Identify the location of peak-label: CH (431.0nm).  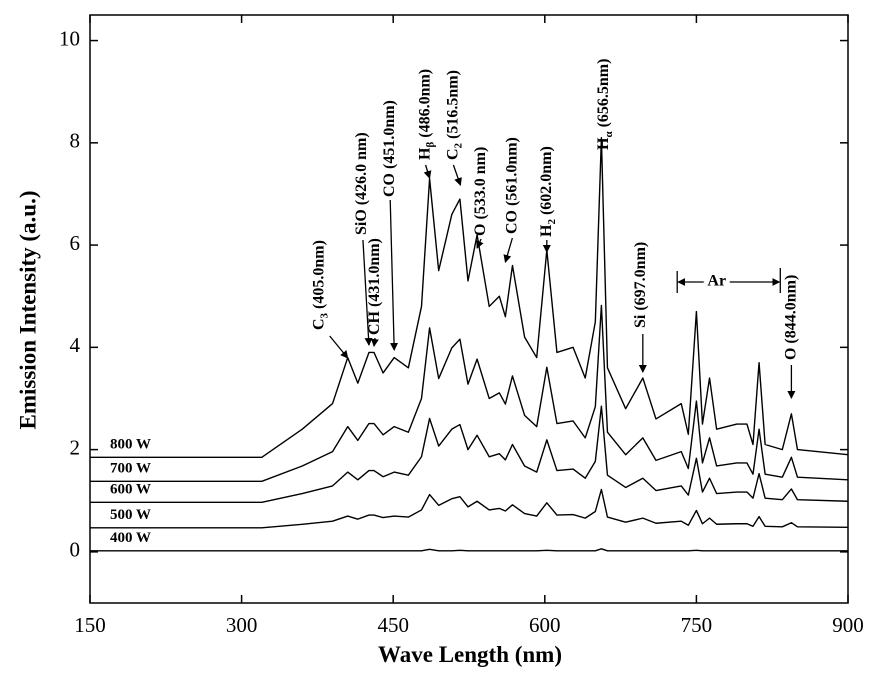
(374, 286).